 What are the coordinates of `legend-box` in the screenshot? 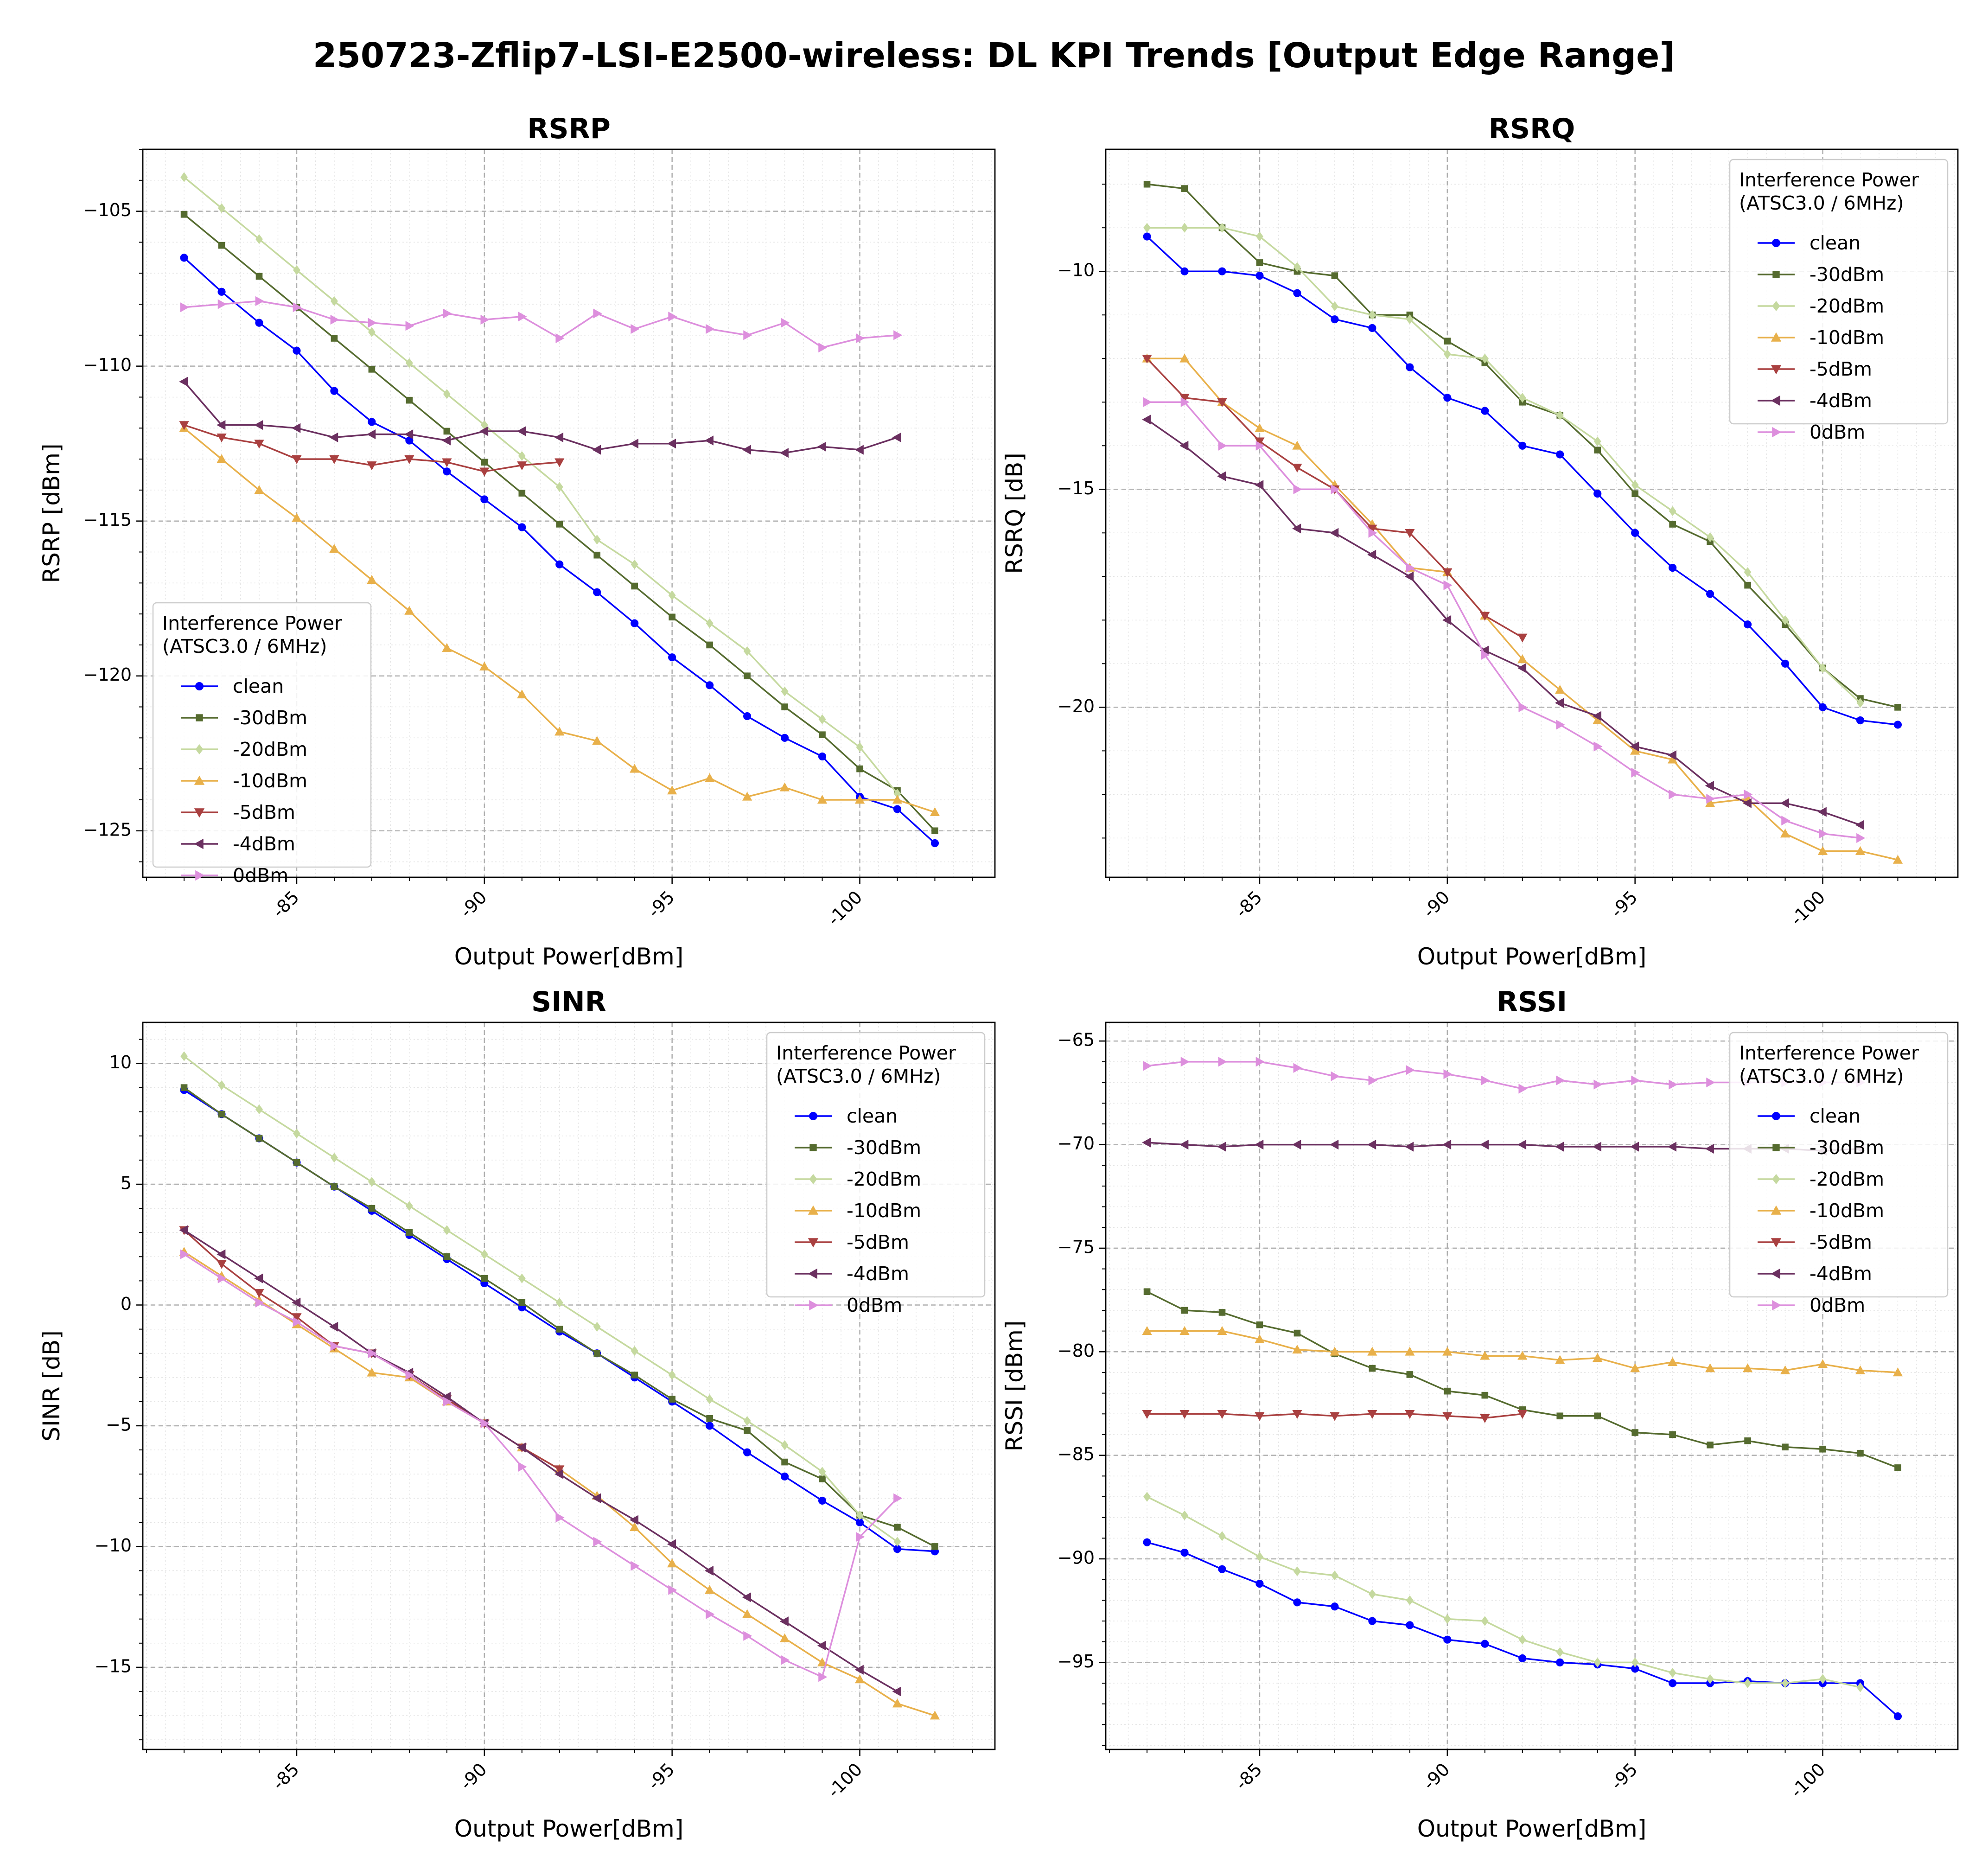 It's located at (1839, 292).